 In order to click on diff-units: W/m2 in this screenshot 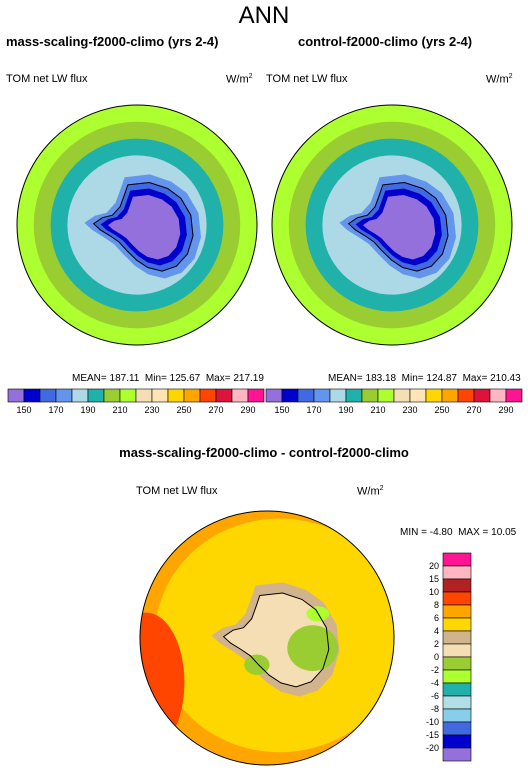, I will do `click(370, 491)`.